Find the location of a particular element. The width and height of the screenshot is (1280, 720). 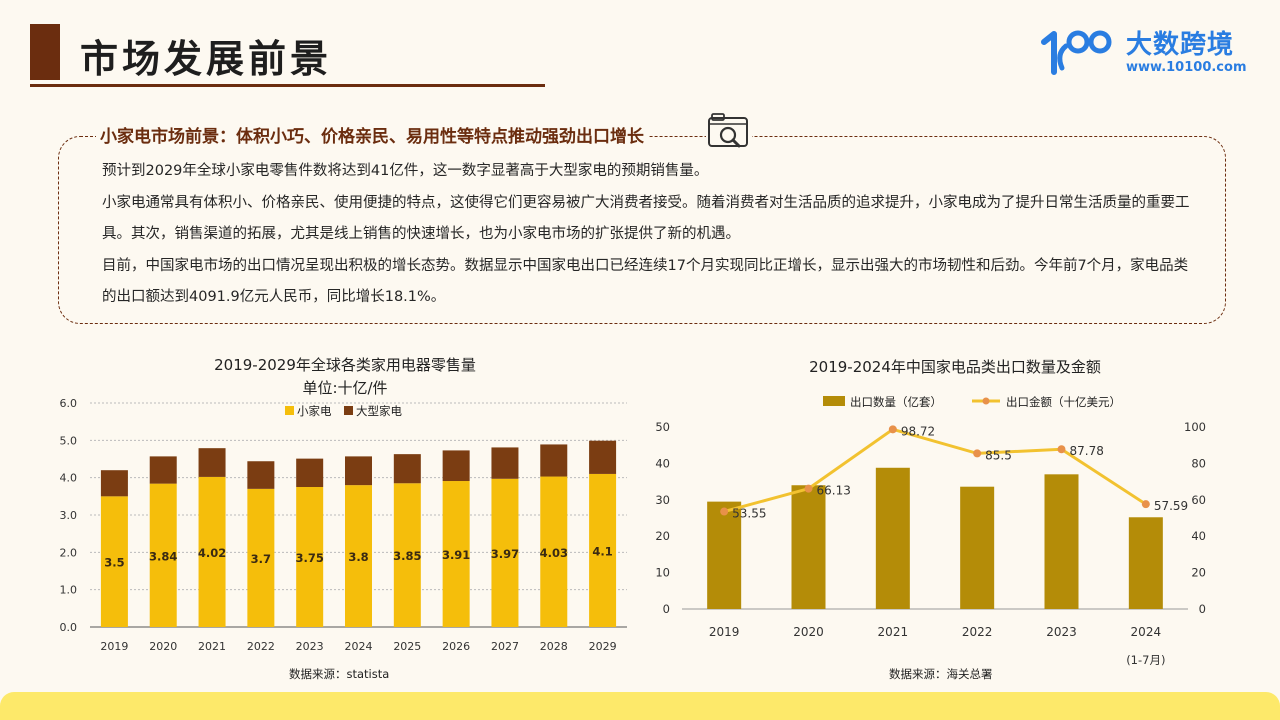

x-tick-label: 2029 is located at coordinates (603, 646).